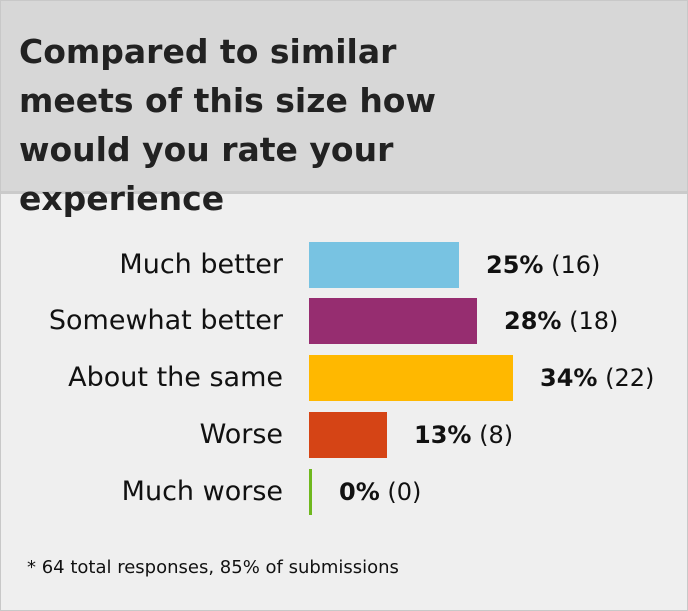 The image size is (688, 611). What do you see at coordinates (202, 491) in the screenshot?
I see `category-label: Much worse` at bounding box center [202, 491].